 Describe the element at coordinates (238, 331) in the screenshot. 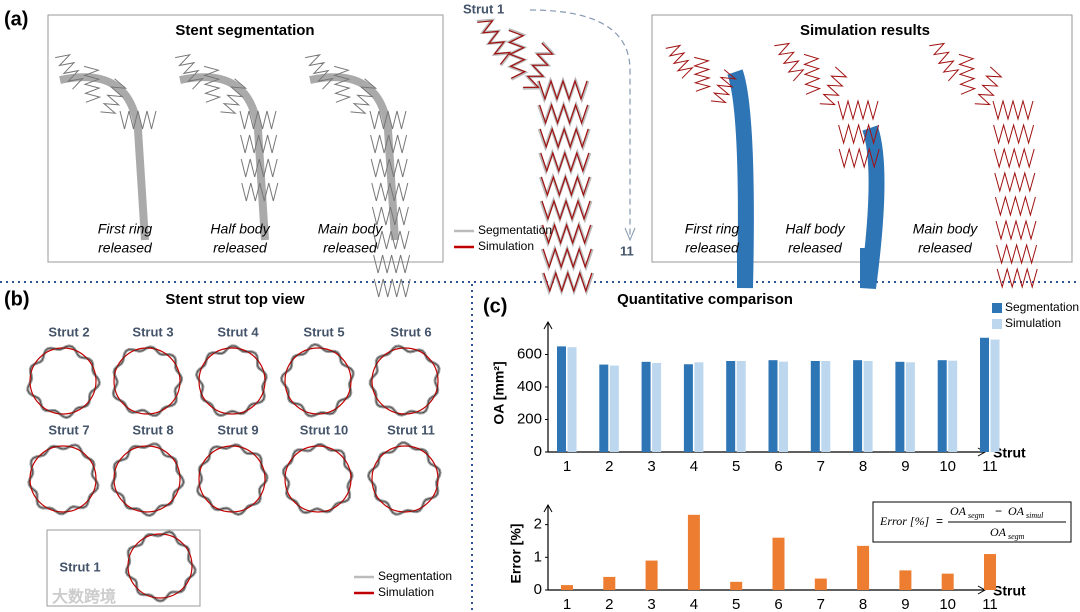

I see `strut-label: Strut 4` at that location.